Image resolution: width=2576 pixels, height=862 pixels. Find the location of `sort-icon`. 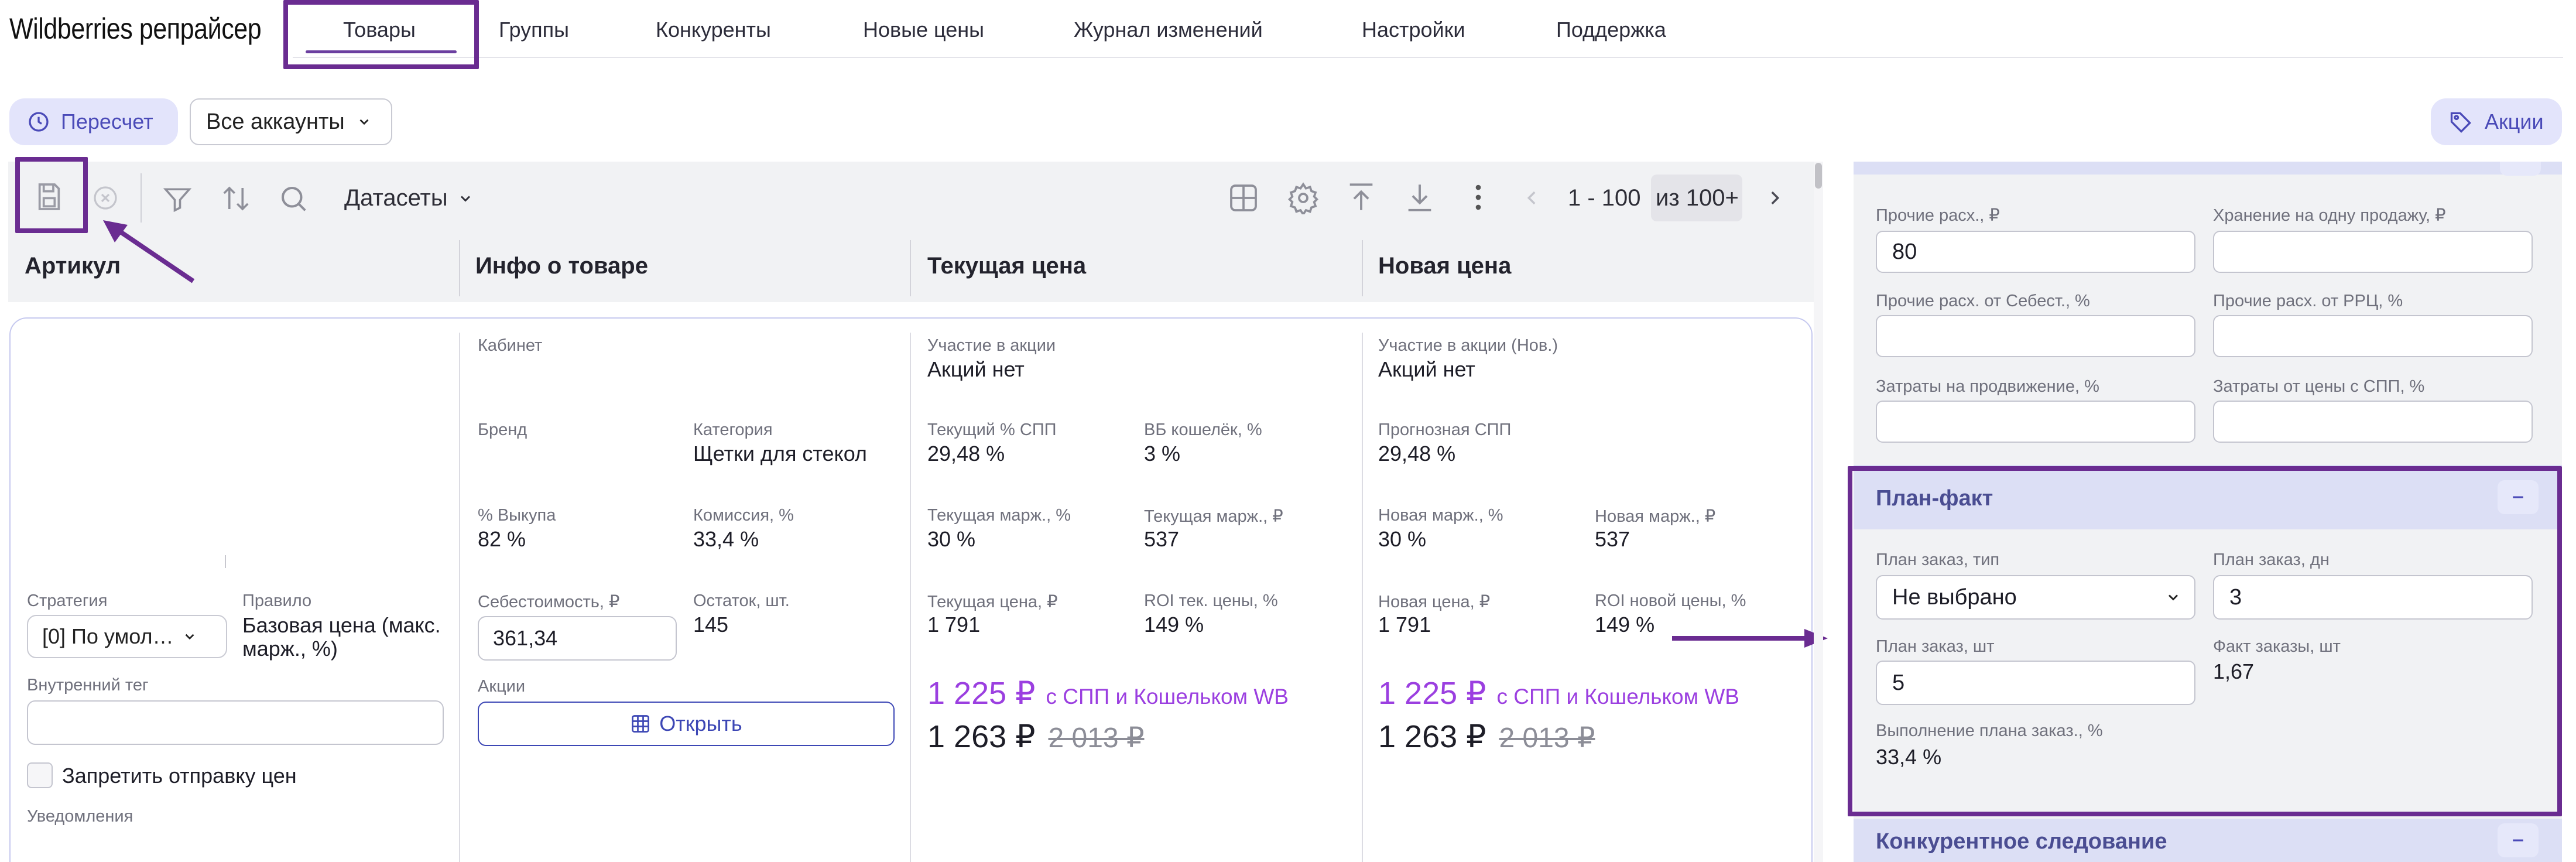

sort-icon is located at coordinates (236, 198).